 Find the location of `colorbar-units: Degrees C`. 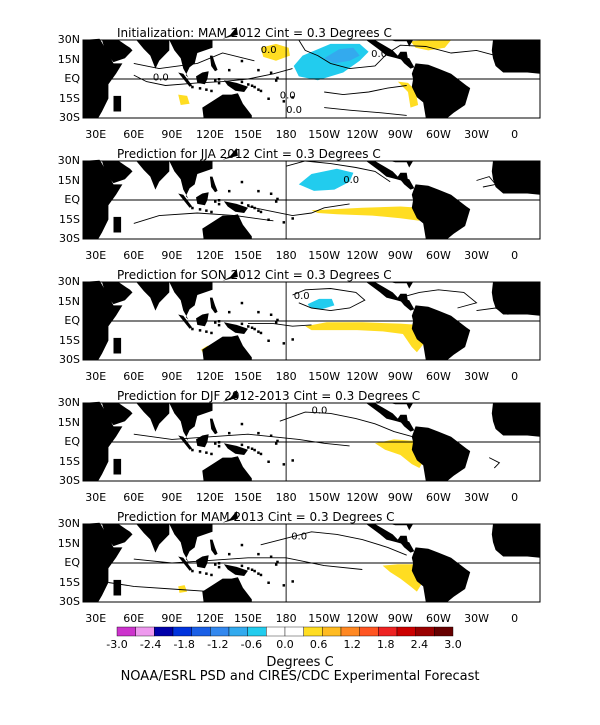

colorbar-units: Degrees C is located at coordinates (300, 662).